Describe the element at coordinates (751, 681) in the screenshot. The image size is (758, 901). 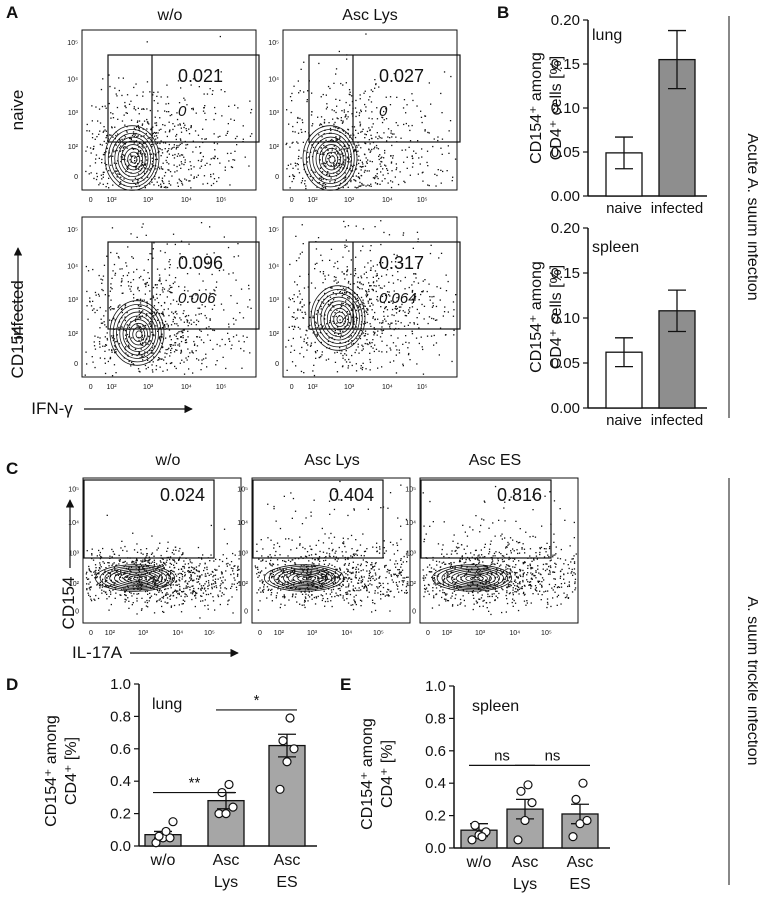
I see `trickle-infection-label: A. suum trickle infection` at that location.